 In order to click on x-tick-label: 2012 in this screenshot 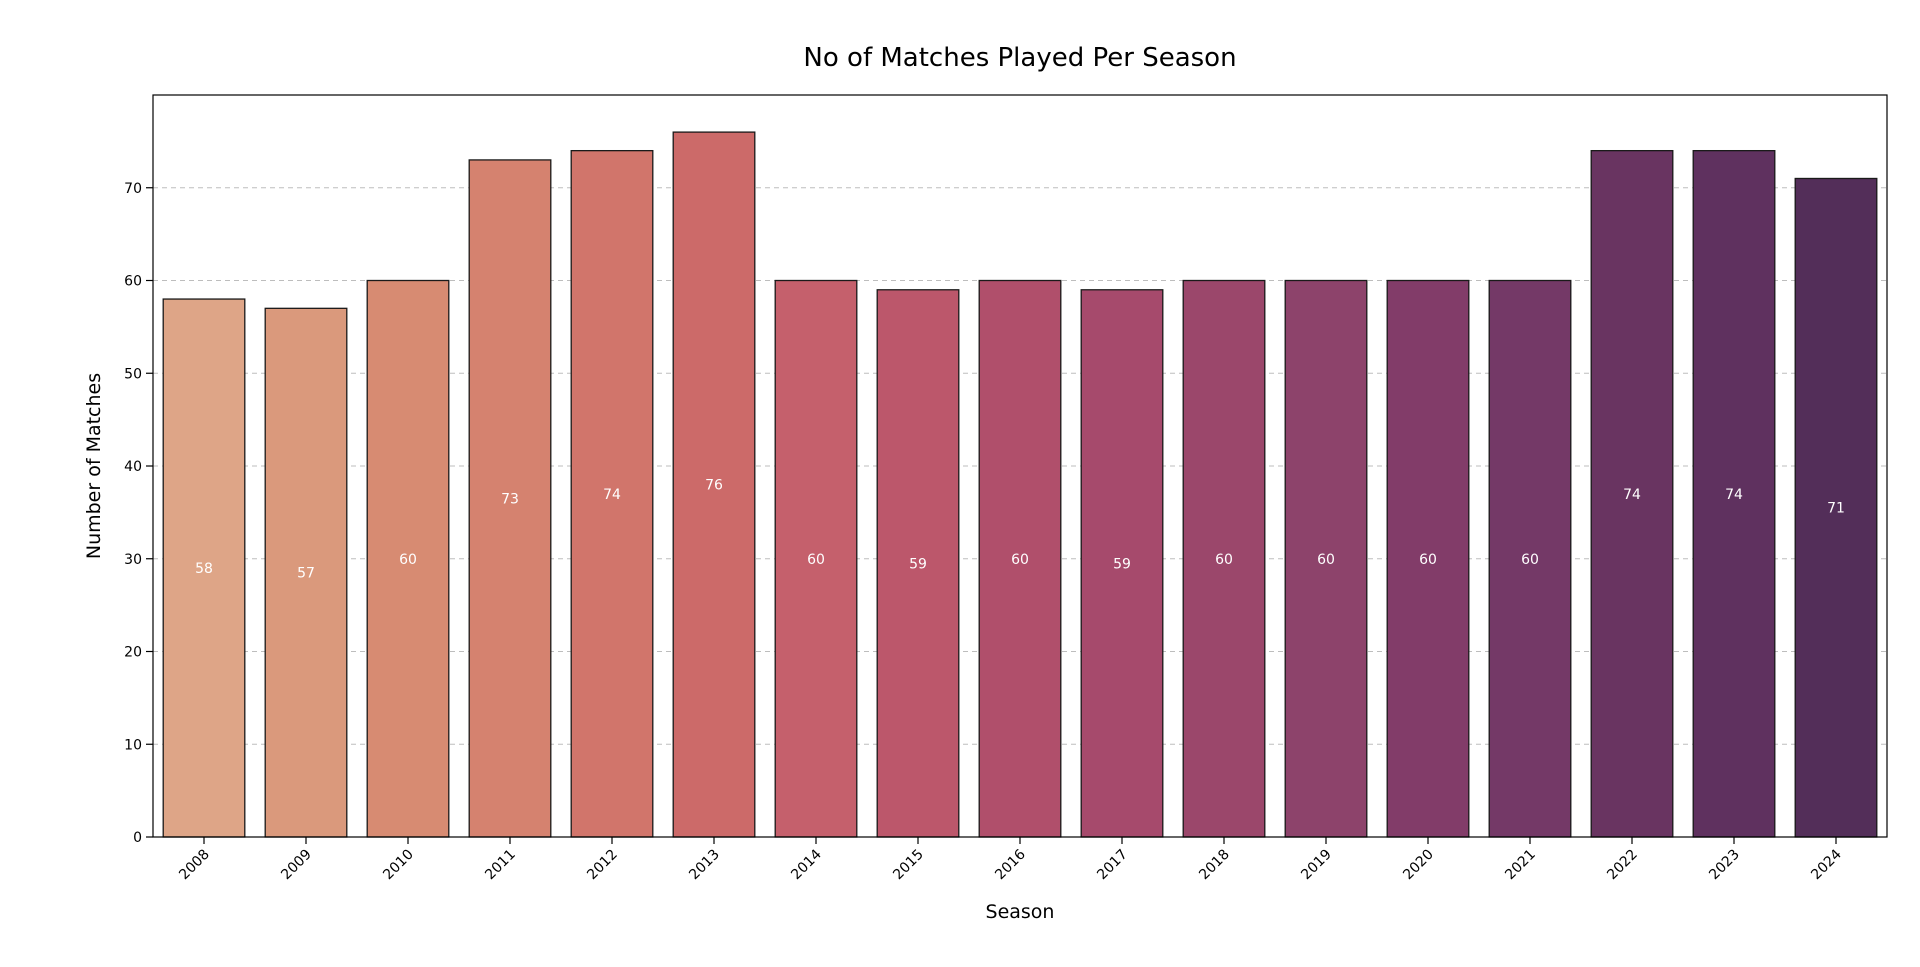, I will do `click(602, 865)`.